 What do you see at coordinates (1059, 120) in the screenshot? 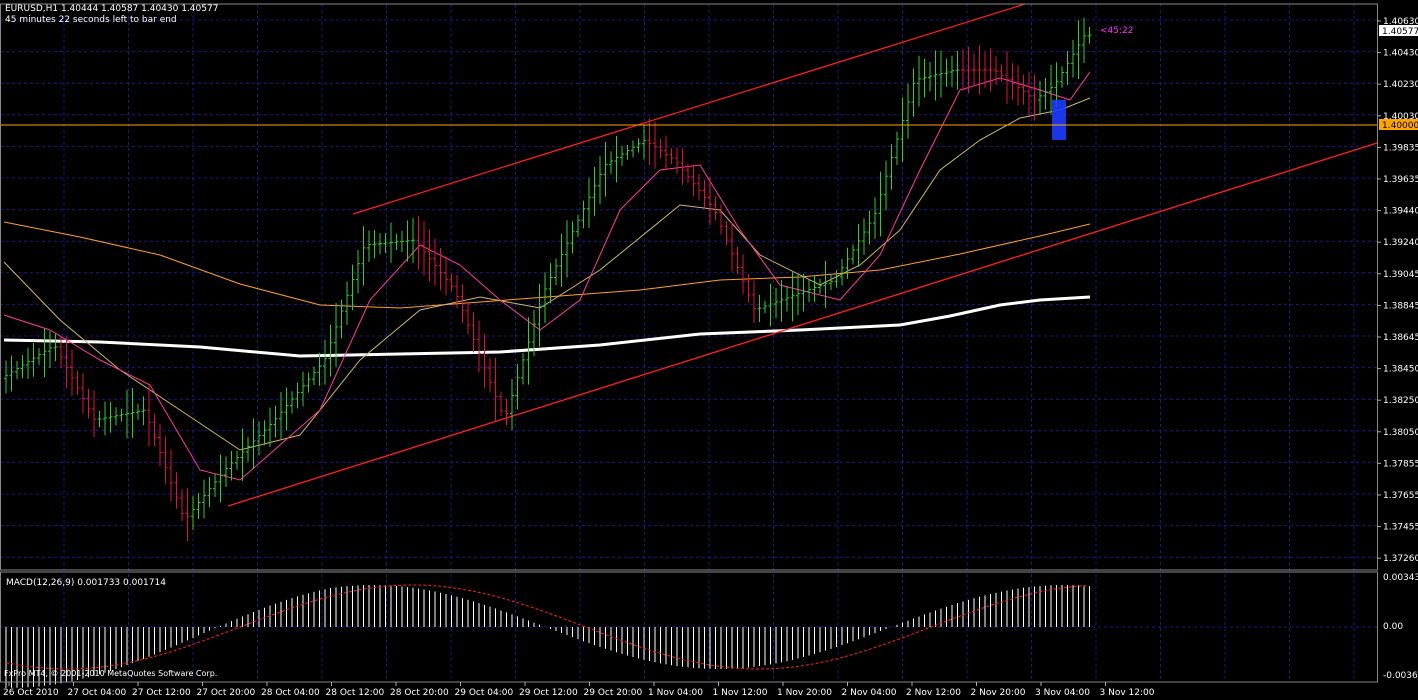
I see `highlight-box` at bounding box center [1059, 120].